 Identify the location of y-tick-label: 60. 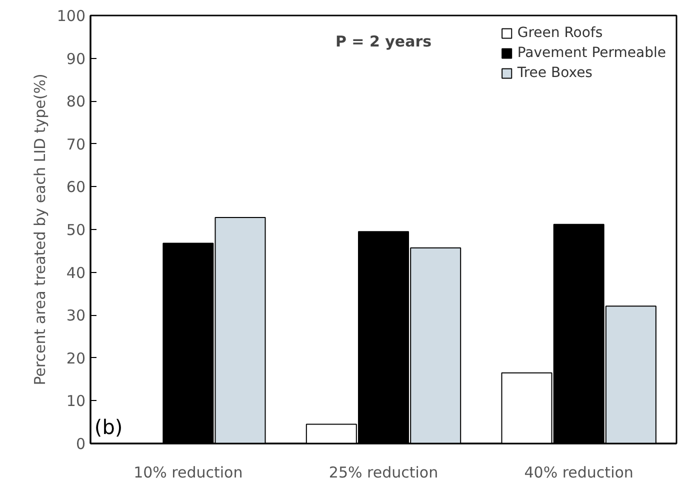
(76, 187).